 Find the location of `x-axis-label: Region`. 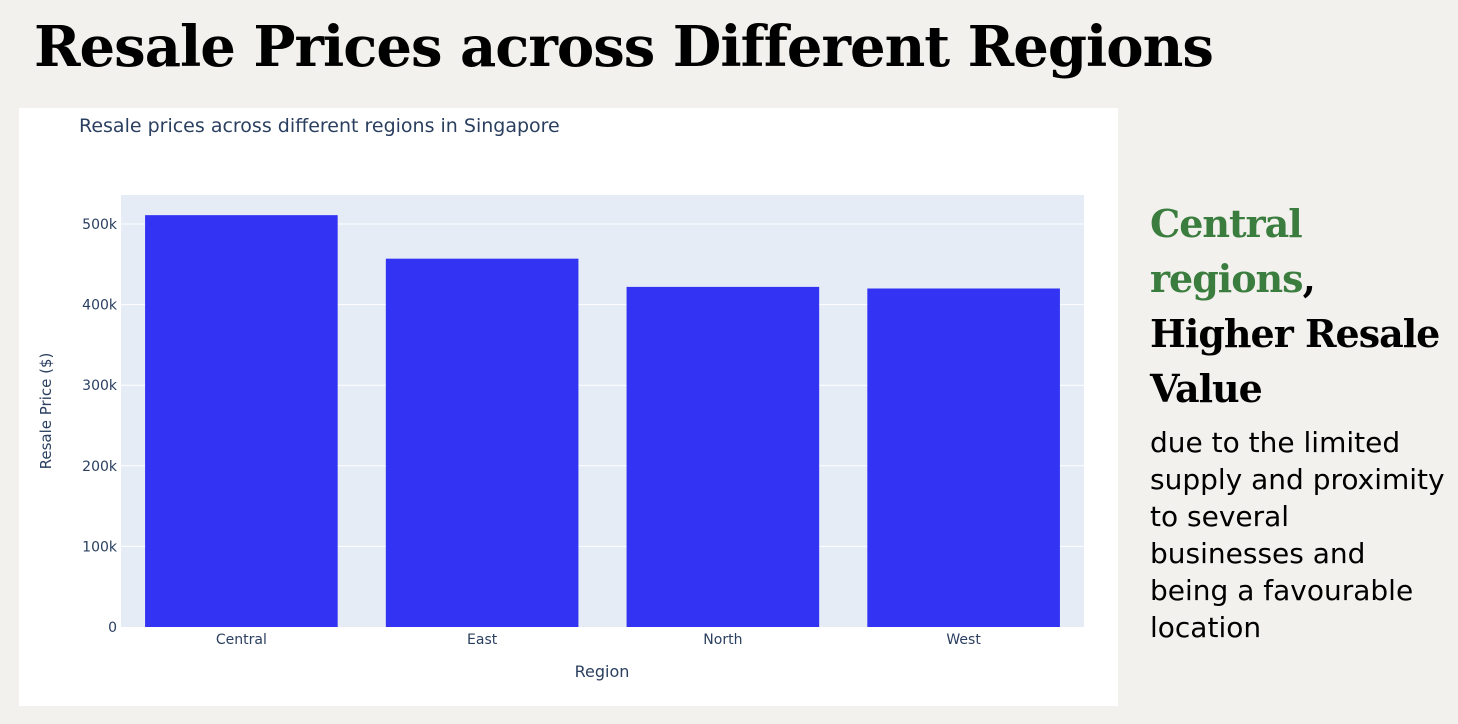

x-axis-label: Region is located at coordinates (602, 671).